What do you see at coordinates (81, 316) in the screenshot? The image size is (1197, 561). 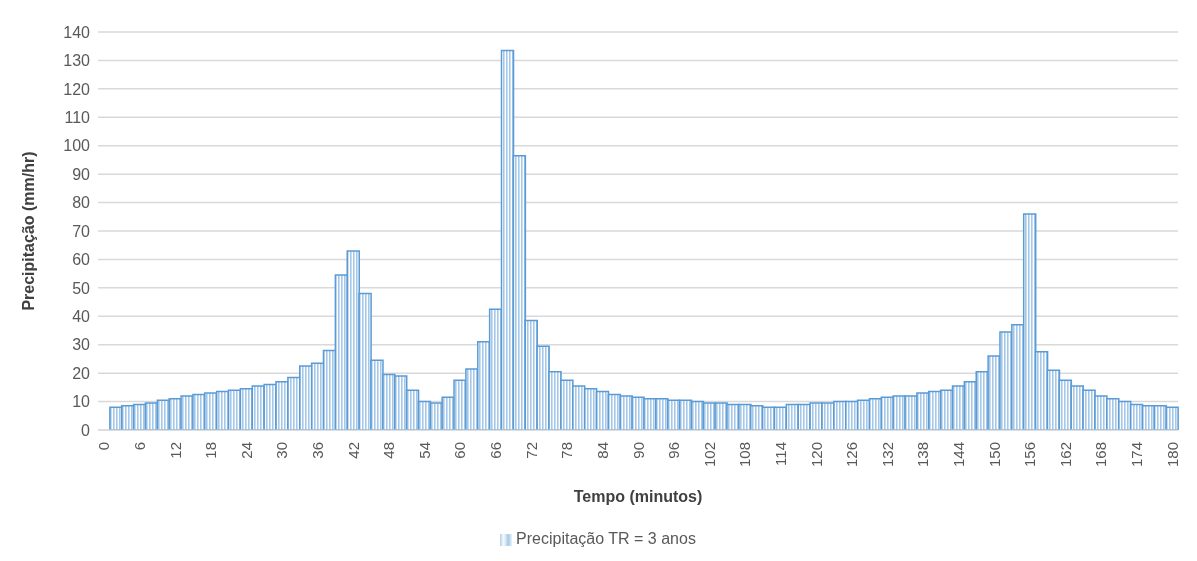 I see `y-tick-label: 40` at bounding box center [81, 316].